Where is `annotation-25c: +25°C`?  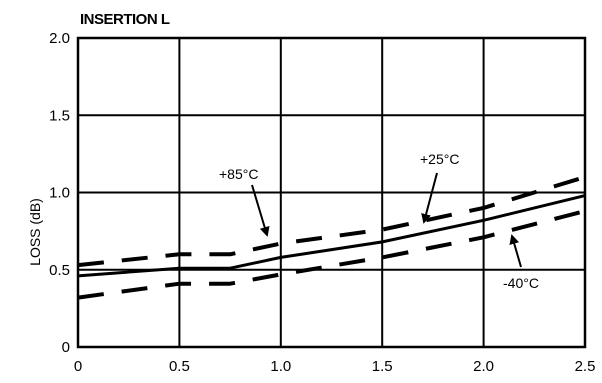 annotation-25c: +25°C is located at coordinates (439, 159).